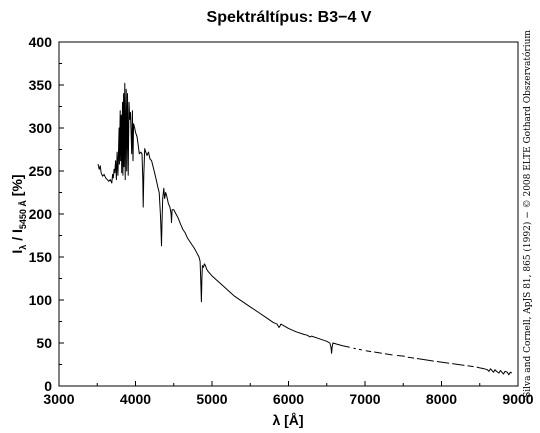 The width and height of the screenshot is (540, 433). Describe the element at coordinates (41, 214) in the screenshot. I see `y-tick-label: 200` at that location.